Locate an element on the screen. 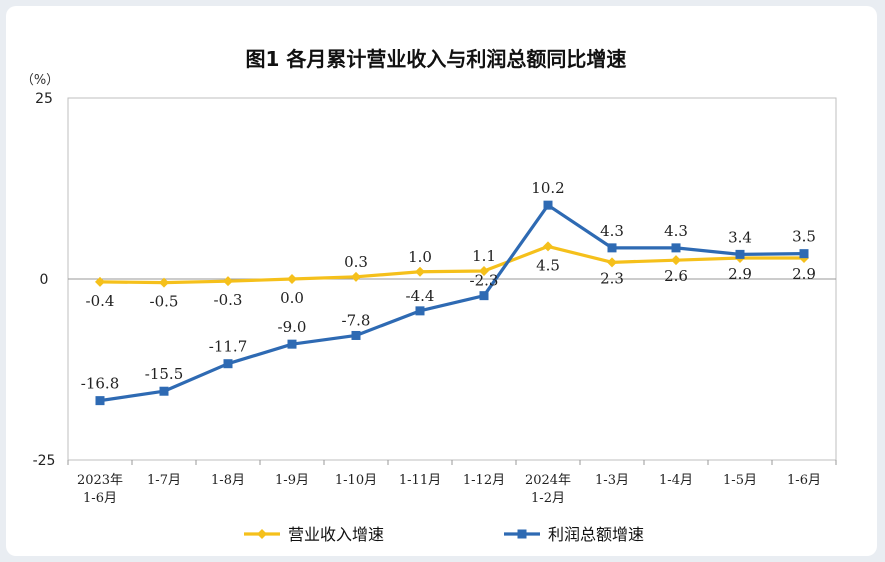  legend-diamond-marker is located at coordinates (262, 534).